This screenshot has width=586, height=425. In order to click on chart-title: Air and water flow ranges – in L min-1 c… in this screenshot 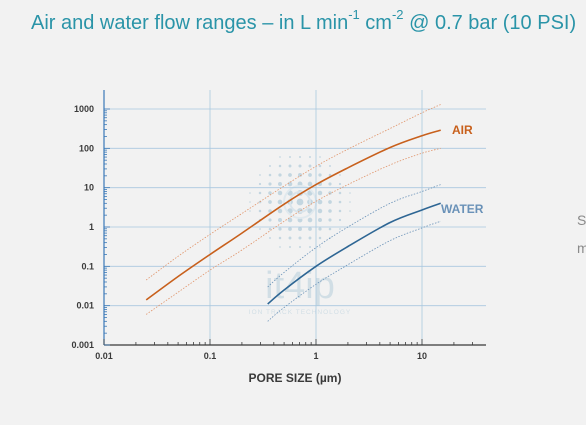, I will do `click(304, 21)`.